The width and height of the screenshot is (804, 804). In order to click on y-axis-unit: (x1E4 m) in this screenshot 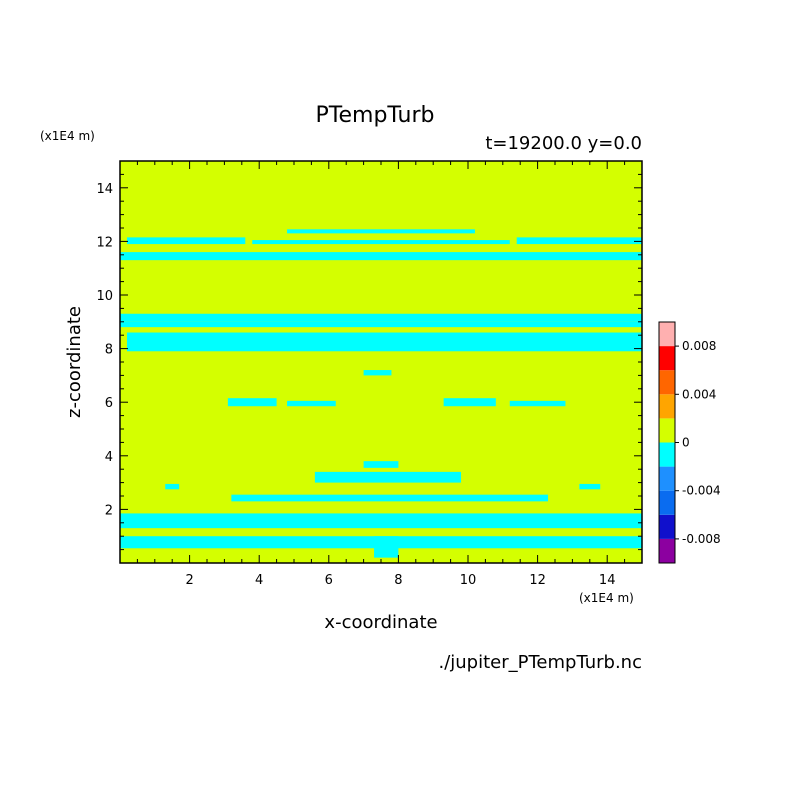, I will do `click(67, 136)`.